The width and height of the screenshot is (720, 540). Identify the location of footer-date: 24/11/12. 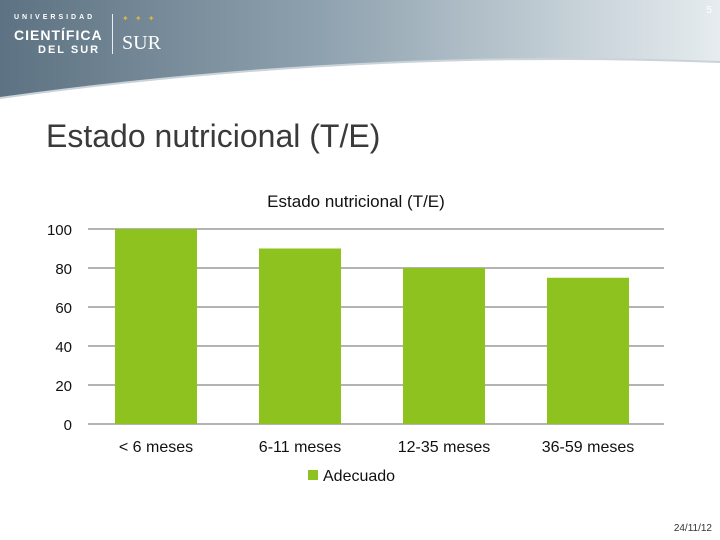
(692, 528).